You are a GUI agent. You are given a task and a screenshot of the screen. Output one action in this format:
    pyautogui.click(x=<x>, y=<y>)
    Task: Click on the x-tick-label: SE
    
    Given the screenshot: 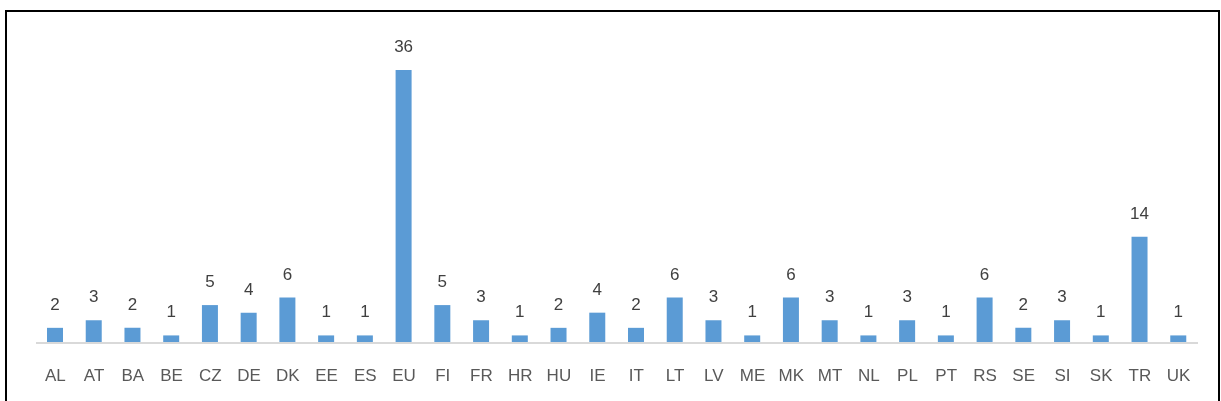 What is the action you would take?
    pyautogui.click(x=1024, y=376)
    